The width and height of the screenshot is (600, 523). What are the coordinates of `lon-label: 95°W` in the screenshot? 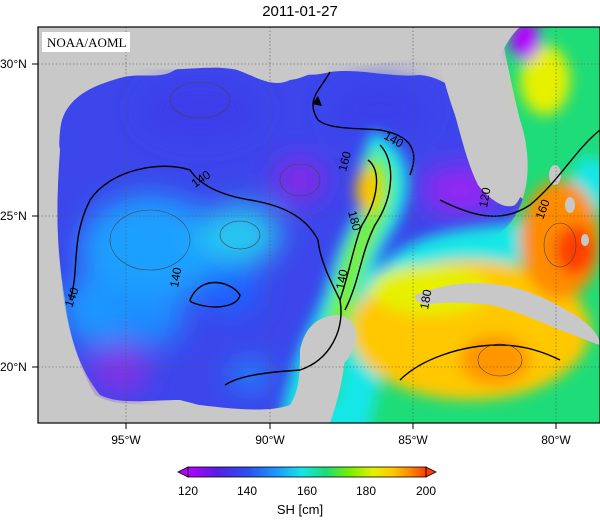 It's located at (126, 440).